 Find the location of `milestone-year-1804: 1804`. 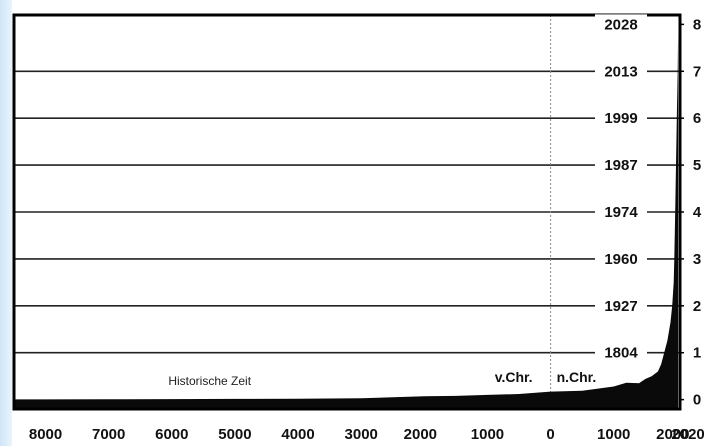

milestone-year-1804: 1804 is located at coordinates (621, 353).